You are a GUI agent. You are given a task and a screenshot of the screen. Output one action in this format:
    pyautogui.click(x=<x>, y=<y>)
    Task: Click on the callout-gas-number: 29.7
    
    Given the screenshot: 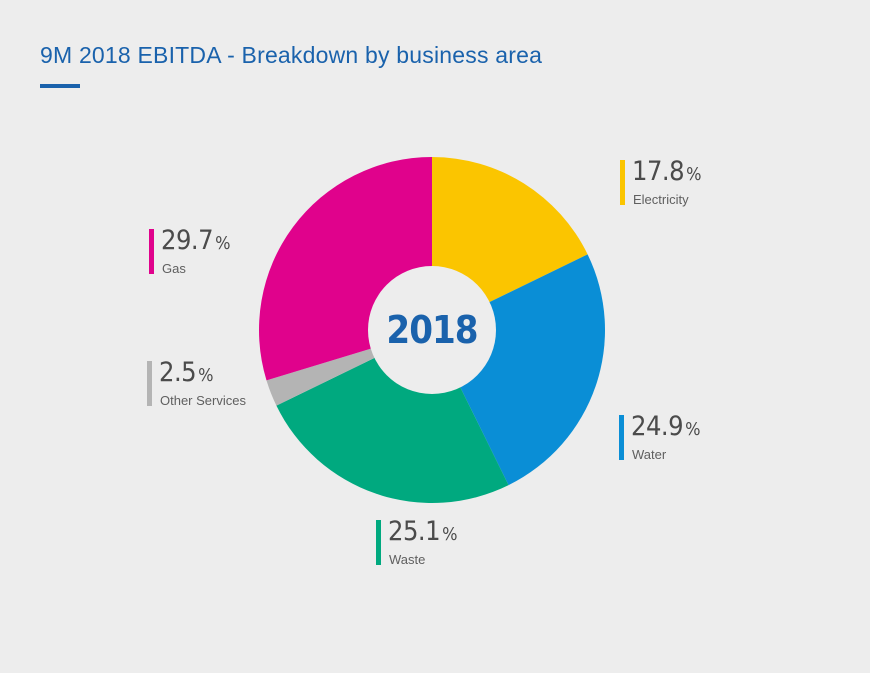 What is the action you would take?
    pyautogui.click(x=187, y=240)
    